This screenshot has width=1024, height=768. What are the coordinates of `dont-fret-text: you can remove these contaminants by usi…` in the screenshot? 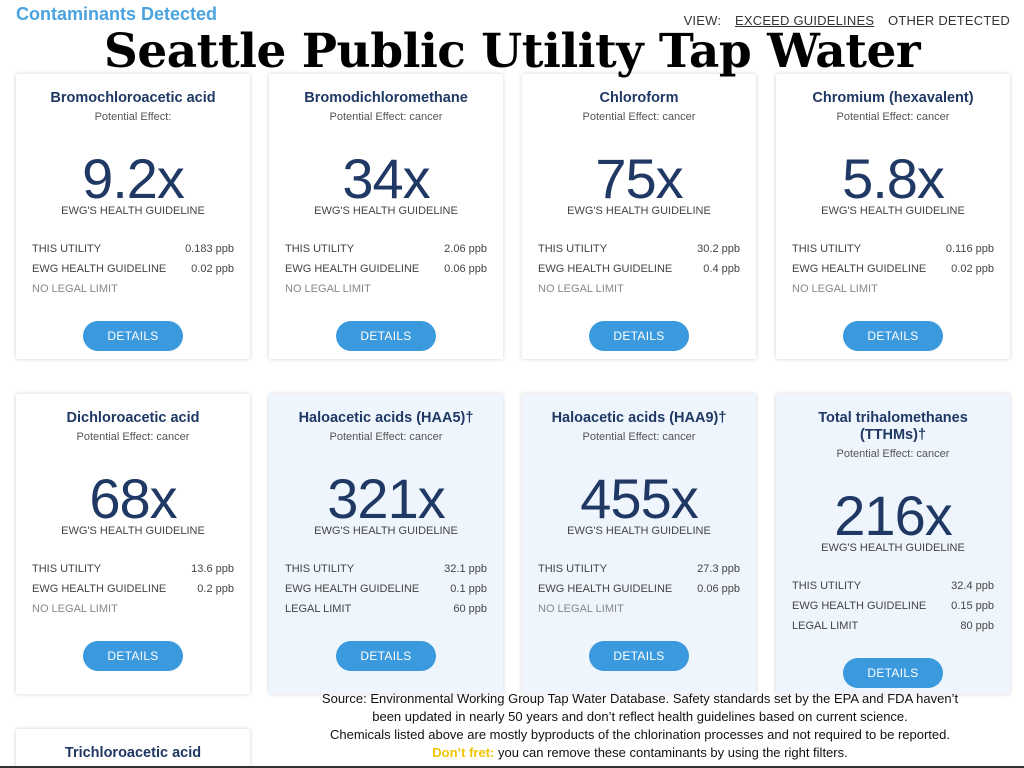 It's located at (672, 752).